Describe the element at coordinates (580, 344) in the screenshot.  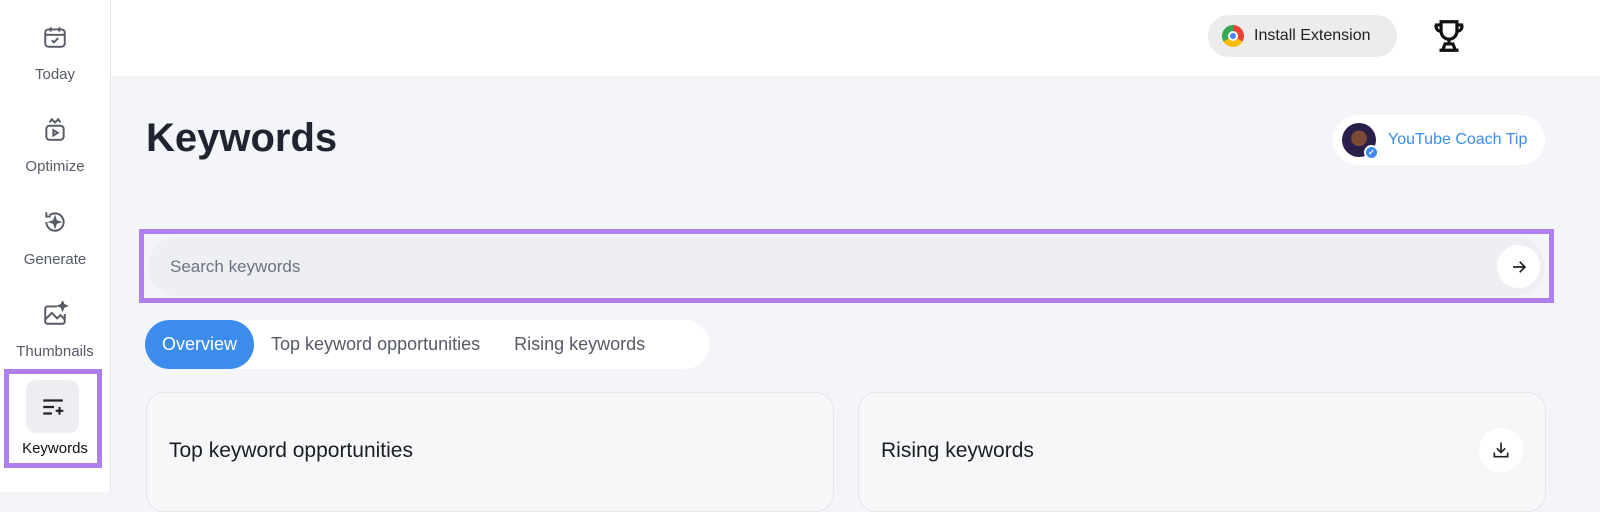
I see `tab-rising-keywords: Rising keywords` at that location.